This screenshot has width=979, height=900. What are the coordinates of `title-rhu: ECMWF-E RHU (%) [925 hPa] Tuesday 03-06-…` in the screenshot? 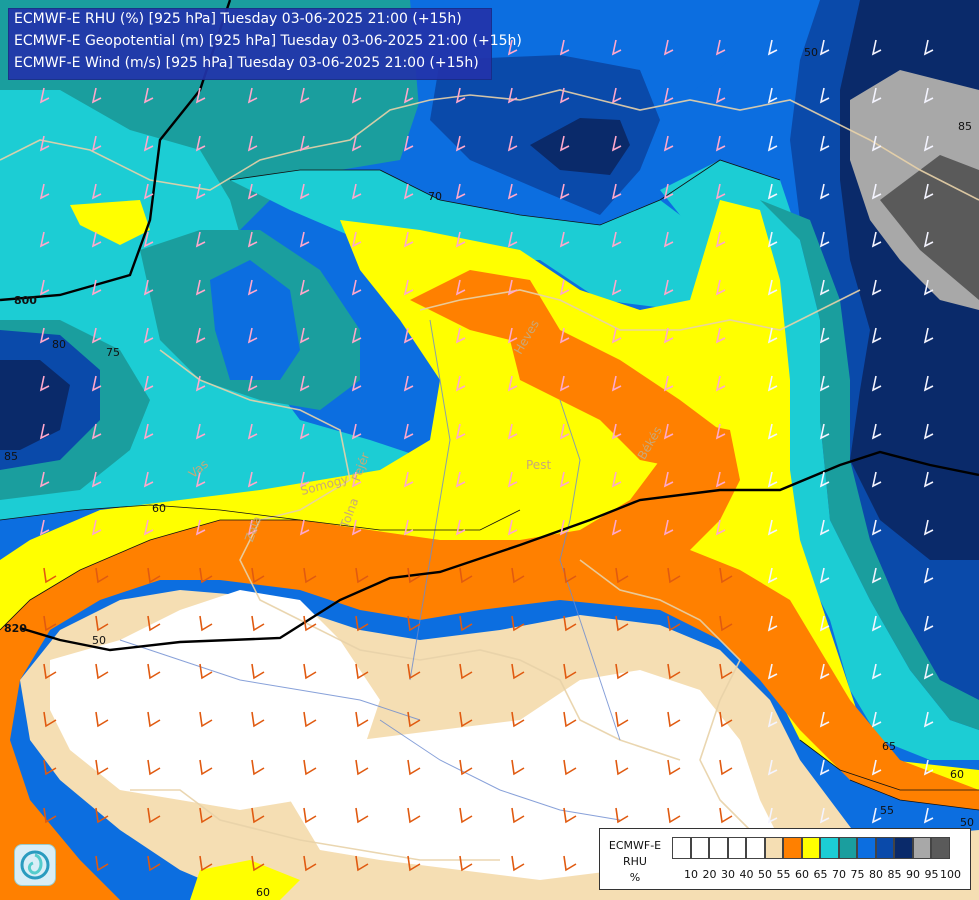 It's located at (238, 19).